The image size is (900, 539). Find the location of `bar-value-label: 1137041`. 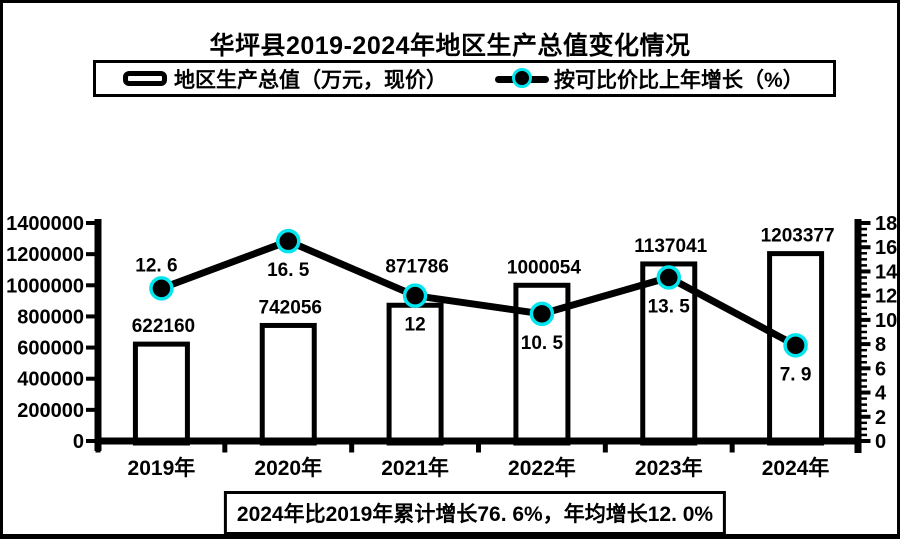

bar-value-label: 1137041 is located at coordinates (670, 246).